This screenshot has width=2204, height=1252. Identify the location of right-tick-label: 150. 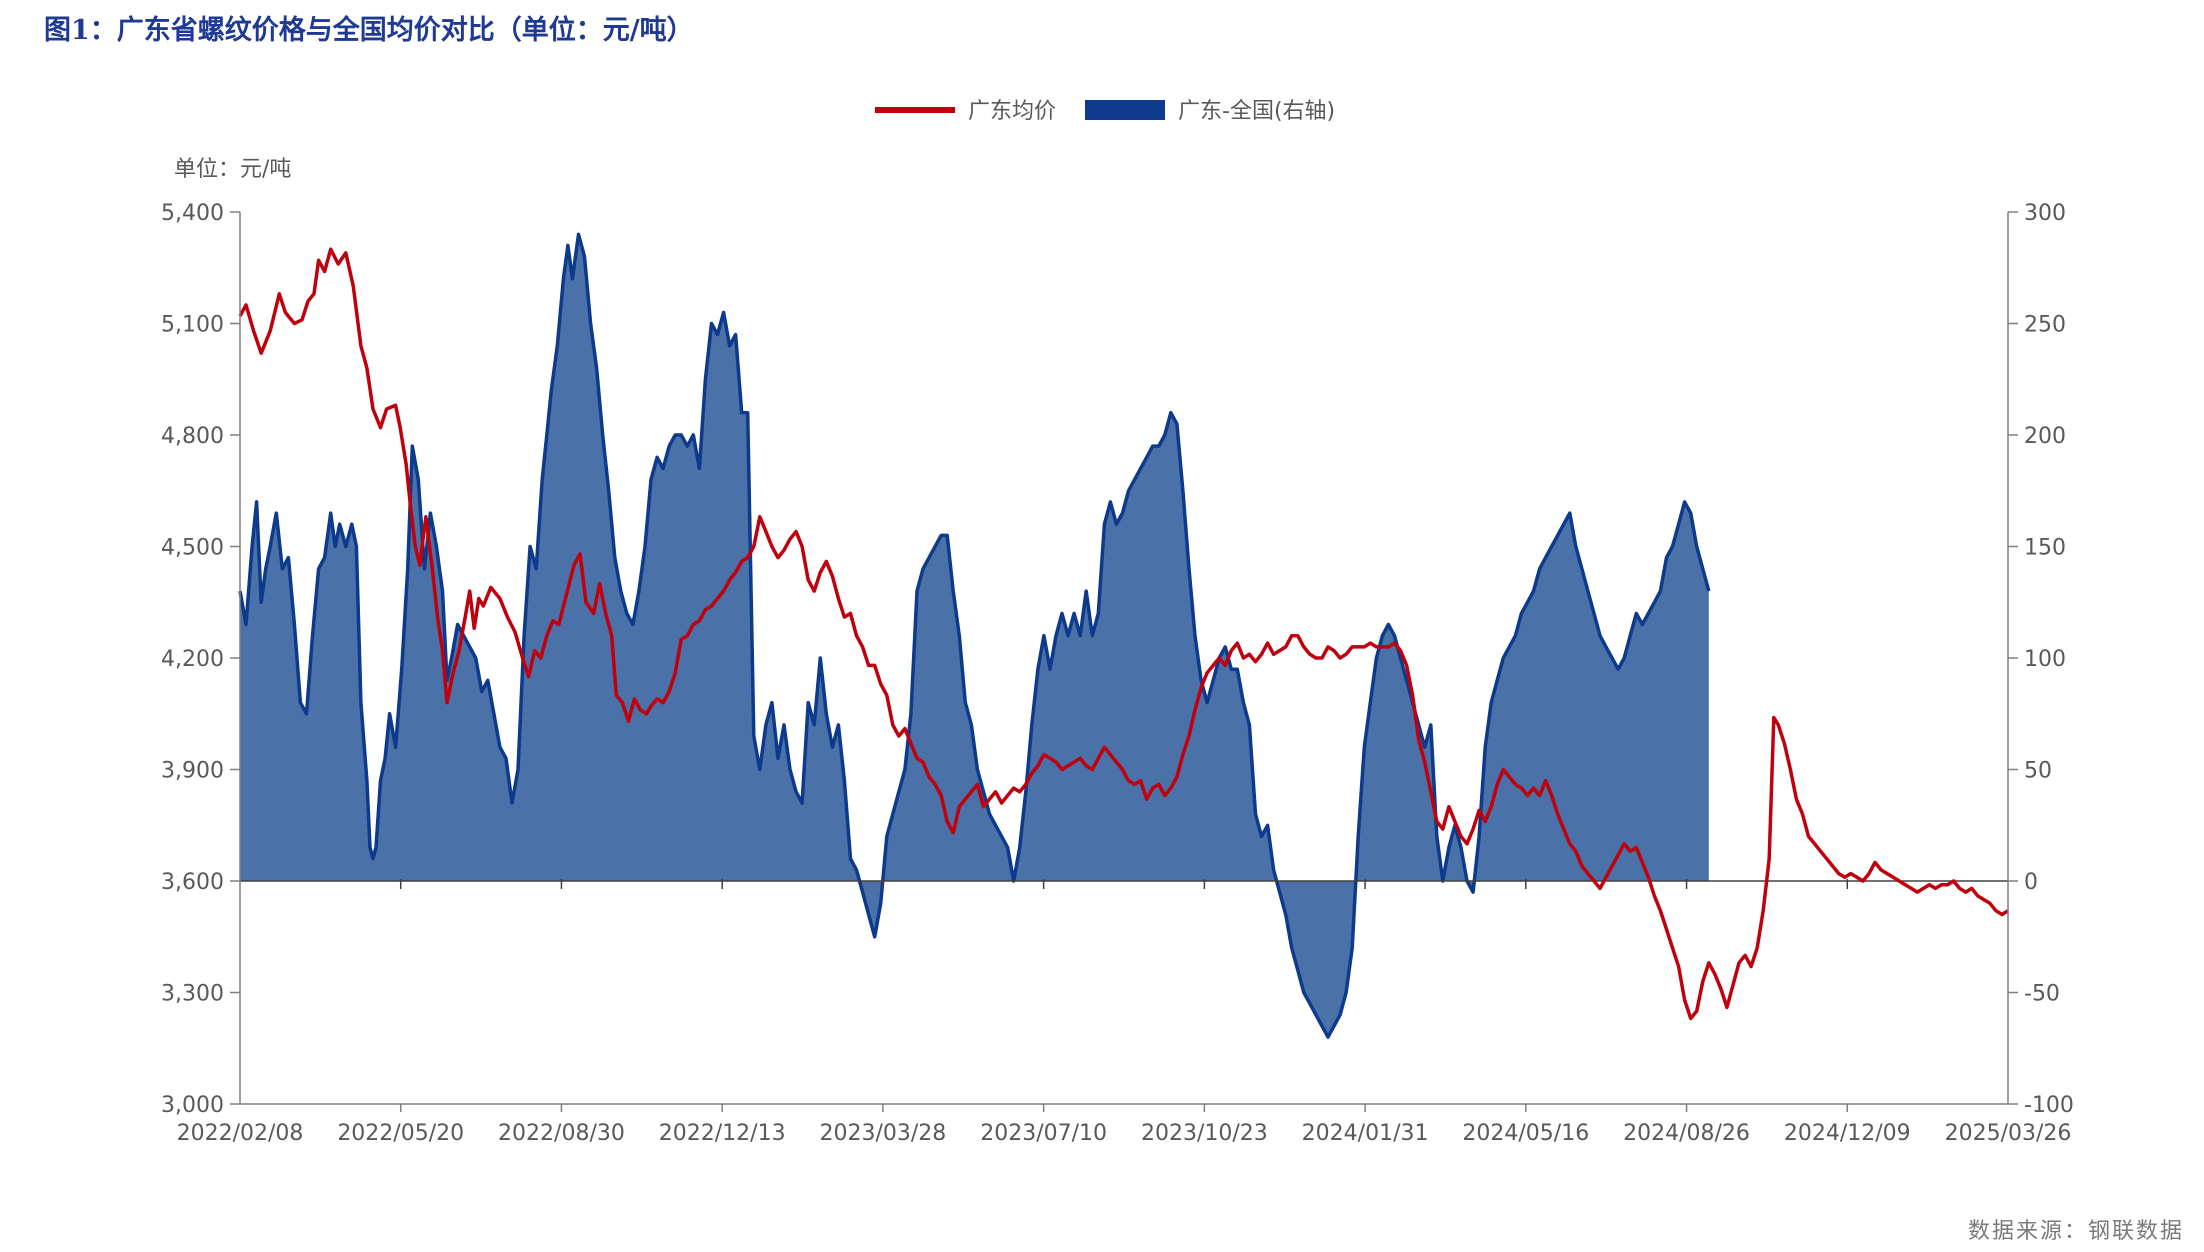
(2045, 548).